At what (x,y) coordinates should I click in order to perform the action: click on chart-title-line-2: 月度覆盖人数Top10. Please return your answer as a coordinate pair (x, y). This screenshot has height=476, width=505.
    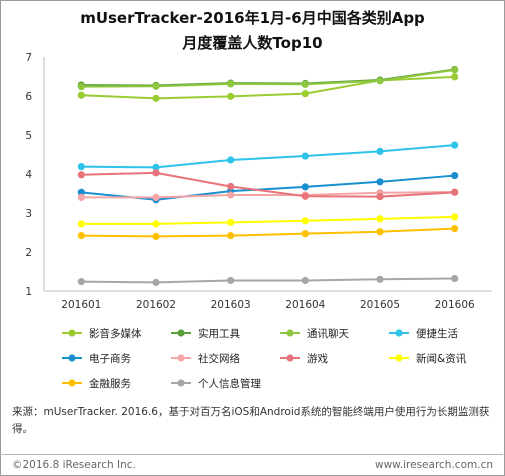
    Looking at the image, I should click on (252, 43).